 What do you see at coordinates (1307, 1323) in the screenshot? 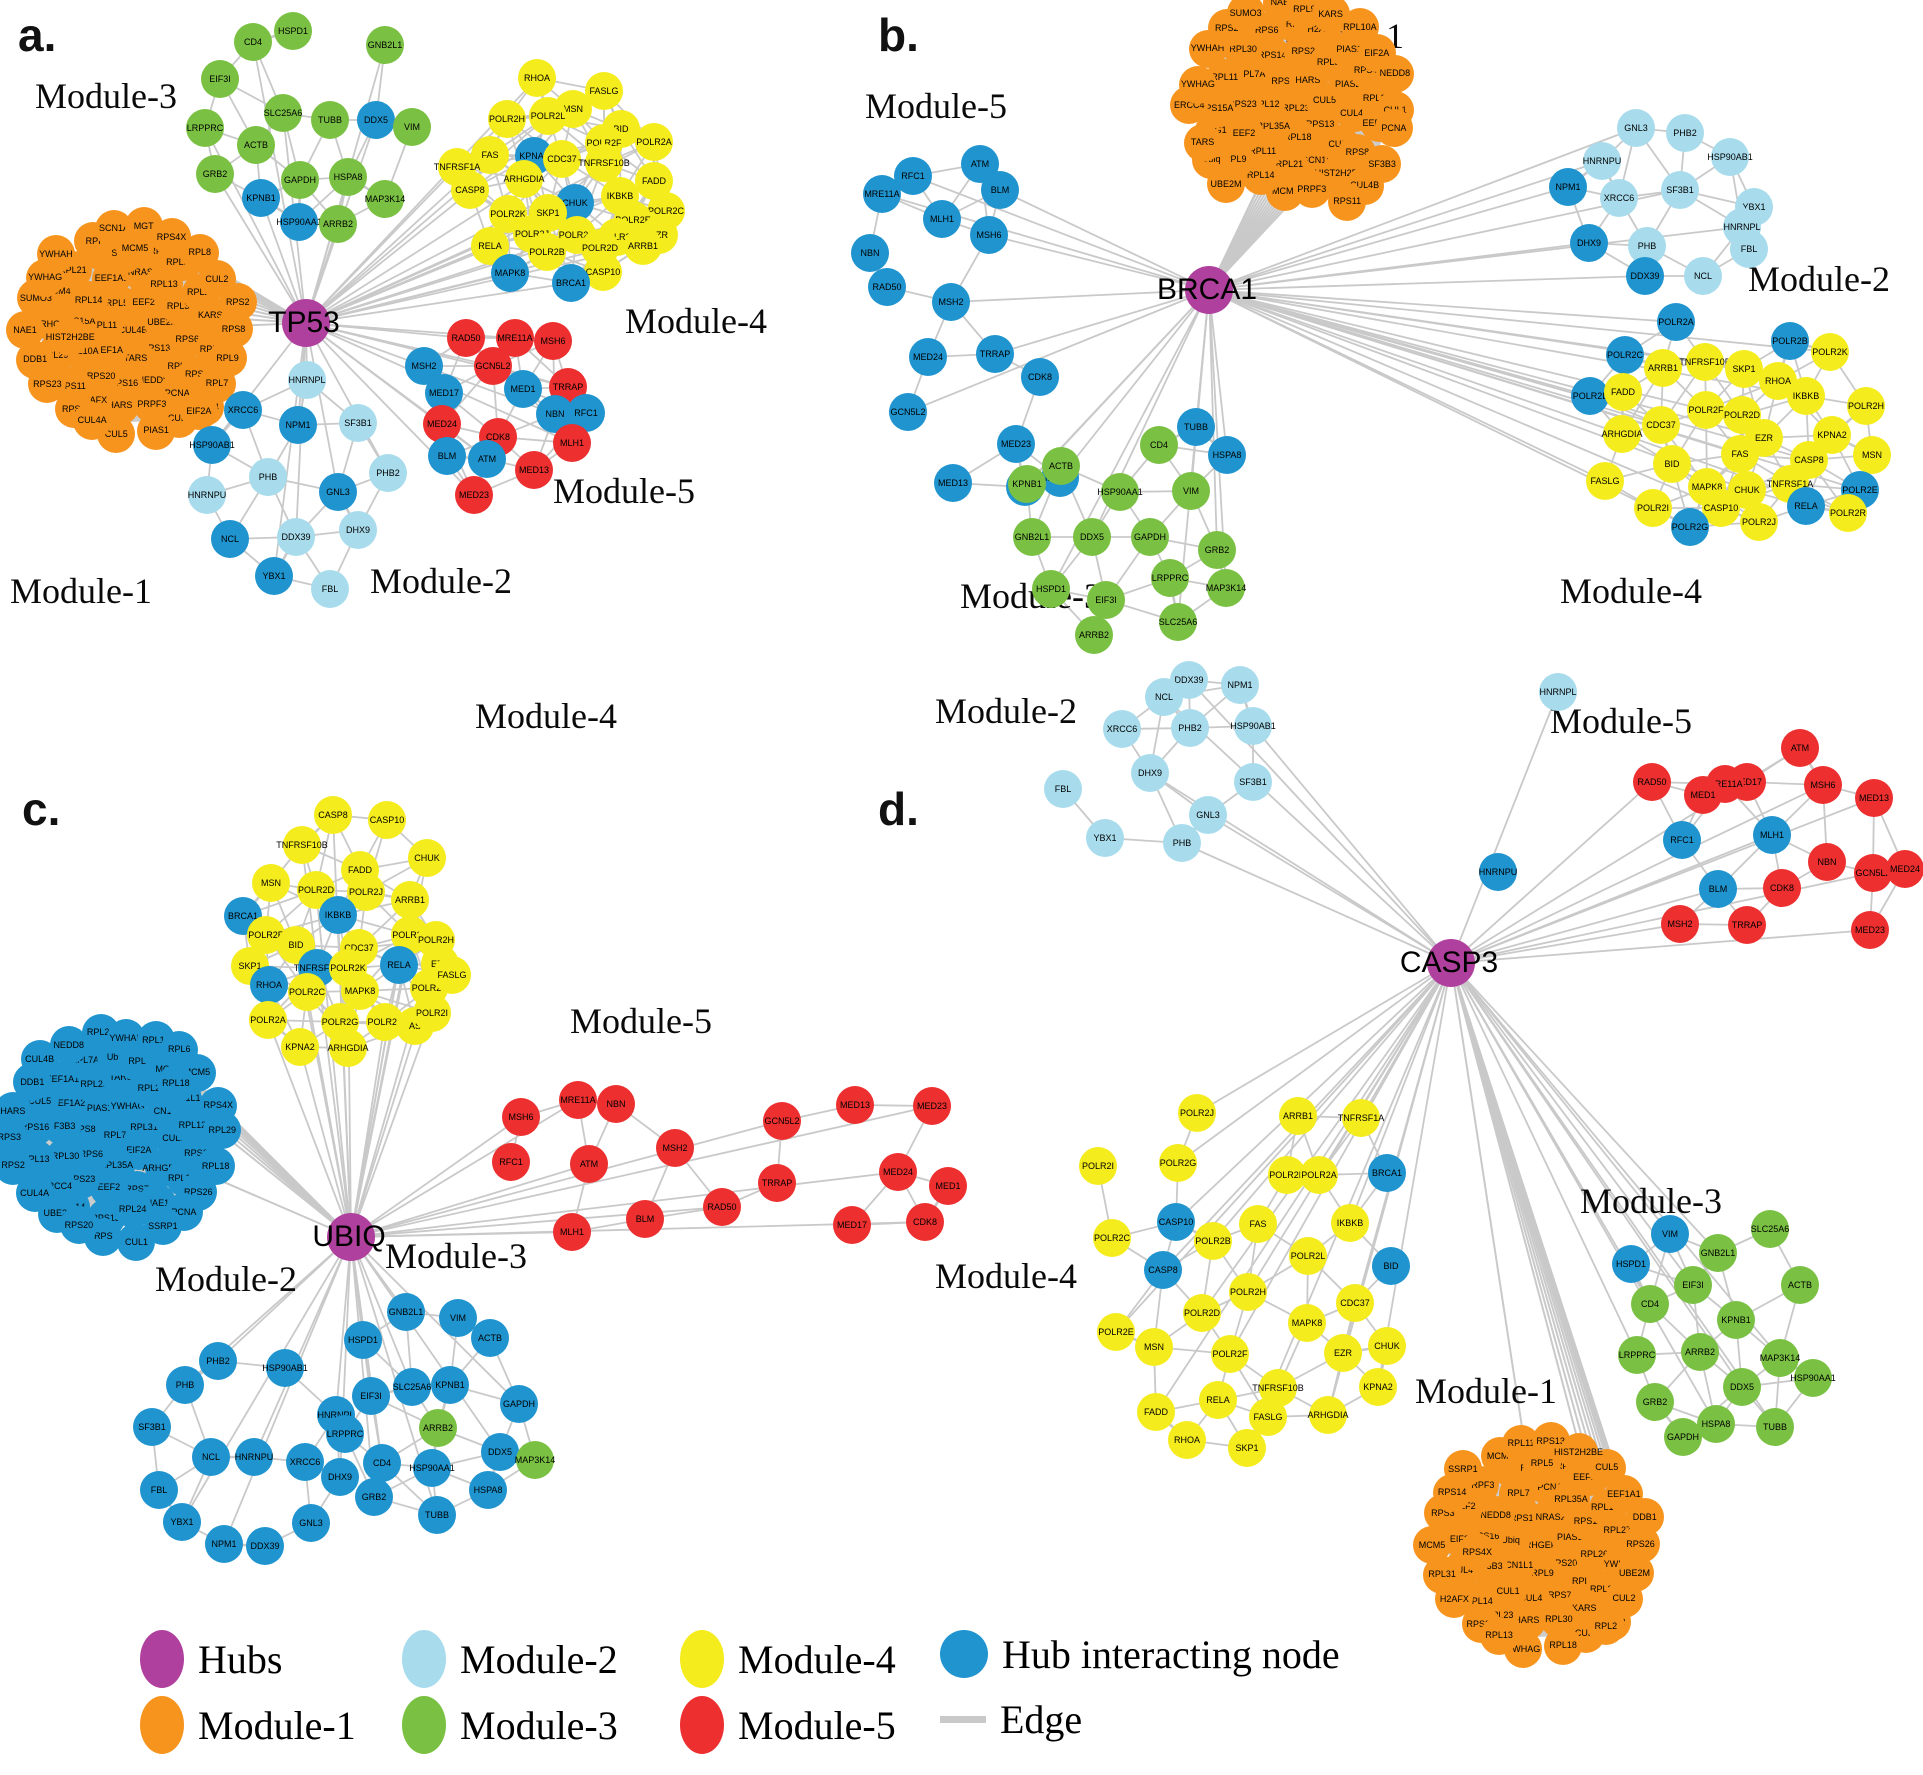
I see `d-module4_yellow-node: MAPK8` at bounding box center [1307, 1323].